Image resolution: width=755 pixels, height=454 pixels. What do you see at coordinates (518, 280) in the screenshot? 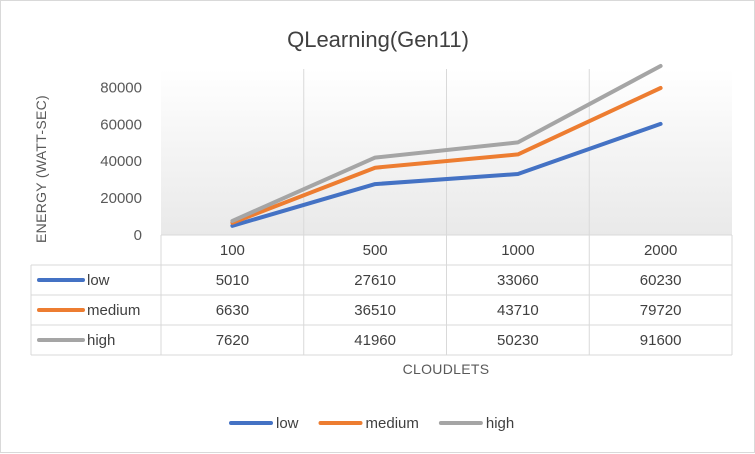
I see `table-cell-value: 33060` at bounding box center [518, 280].